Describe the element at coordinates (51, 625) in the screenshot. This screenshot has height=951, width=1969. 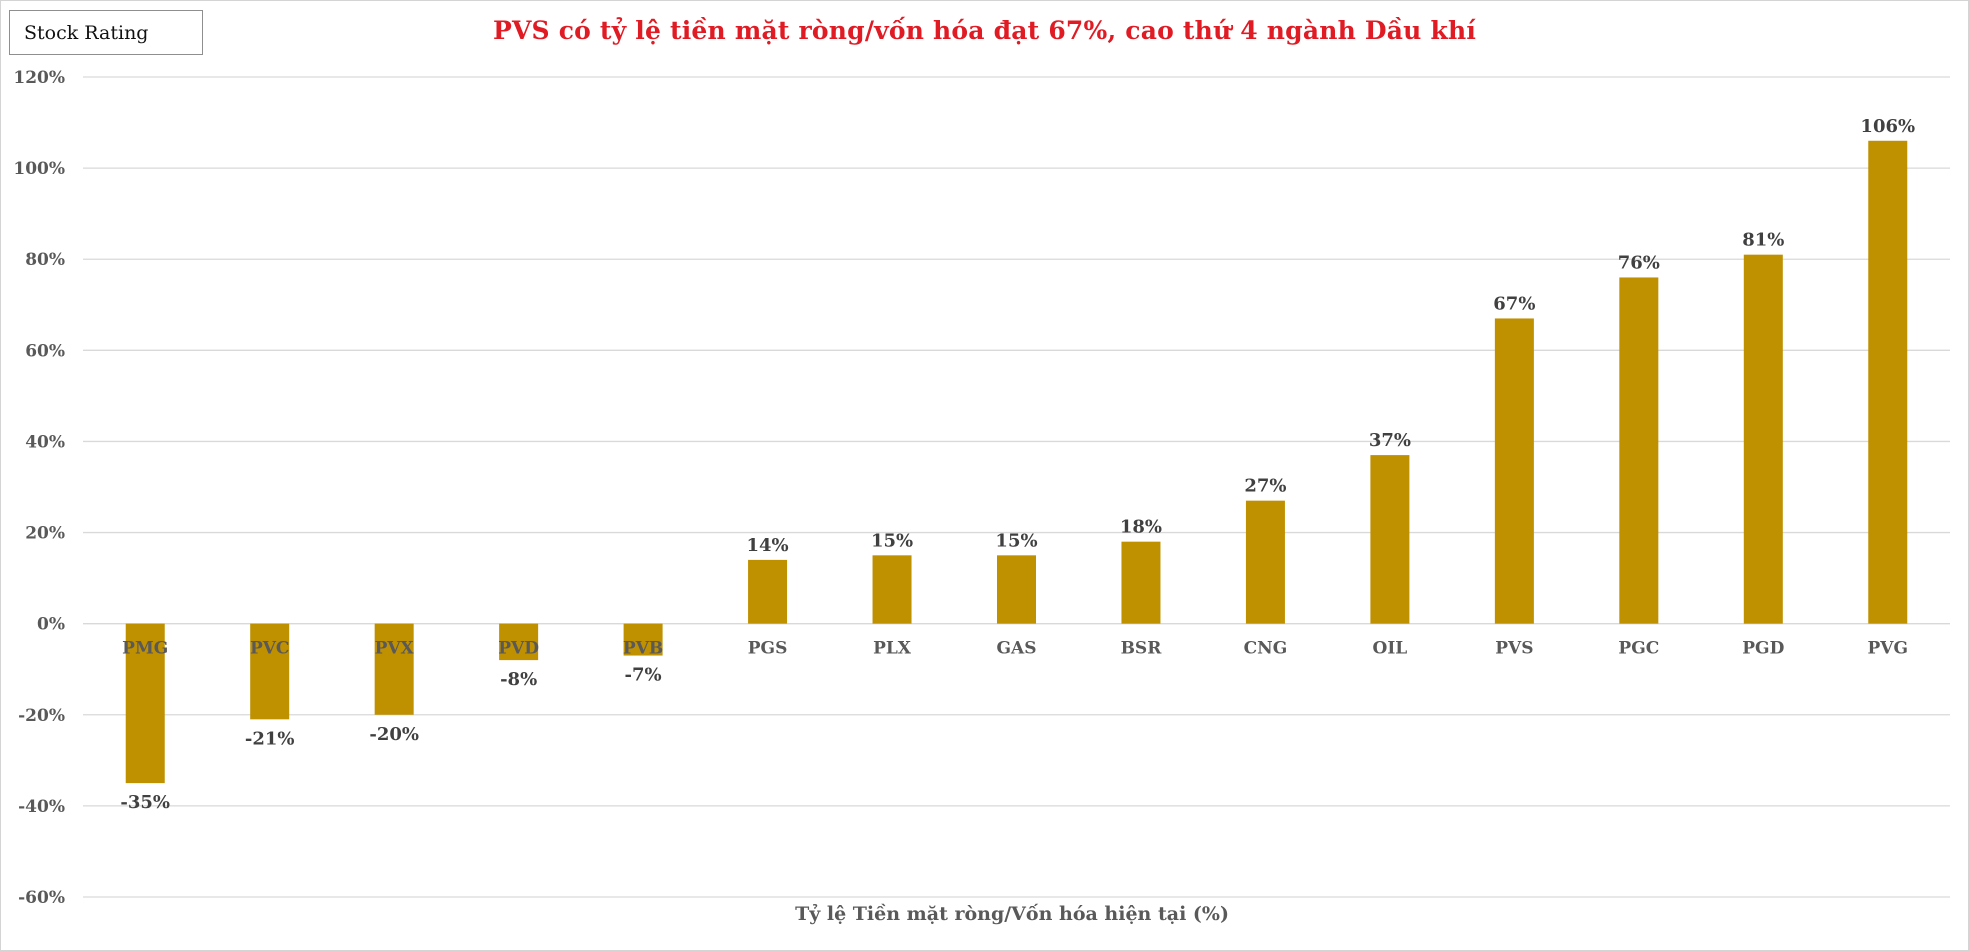
I see `y-tick-label: 0%` at that location.